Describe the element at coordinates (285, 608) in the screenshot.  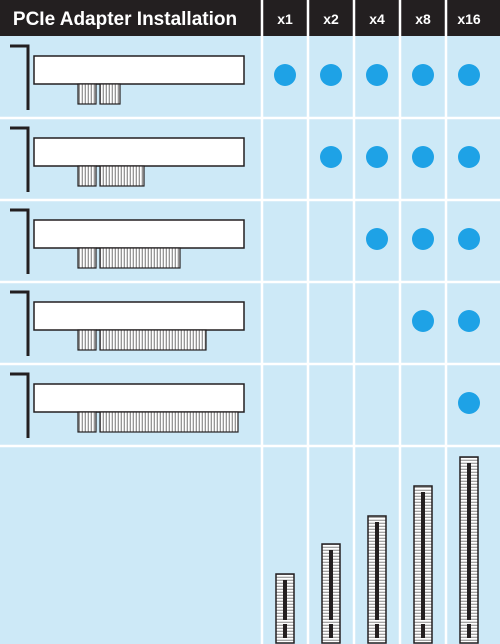
I see `pcie-slot-x1` at that location.